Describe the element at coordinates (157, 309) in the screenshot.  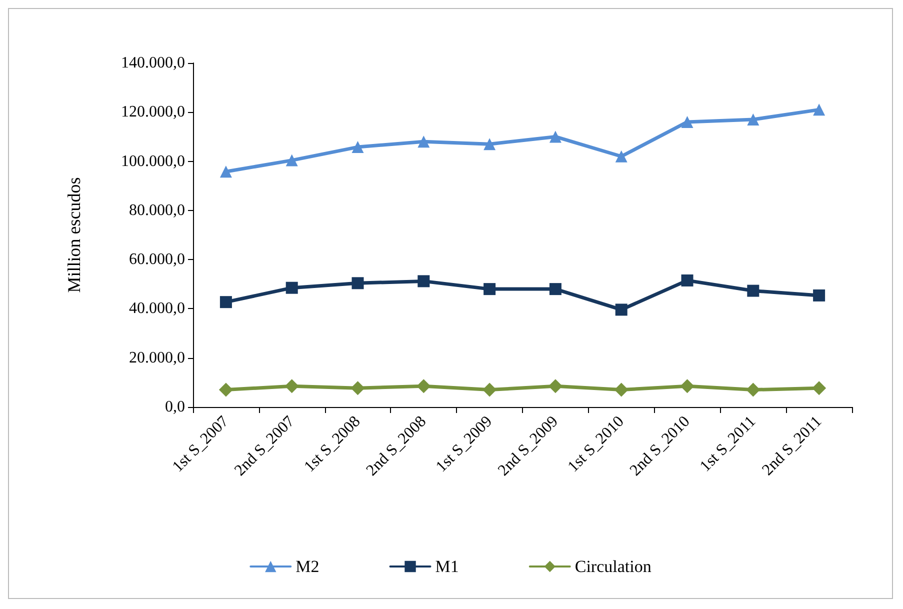
I see `y-tick-label: 40.000,0` at that location.